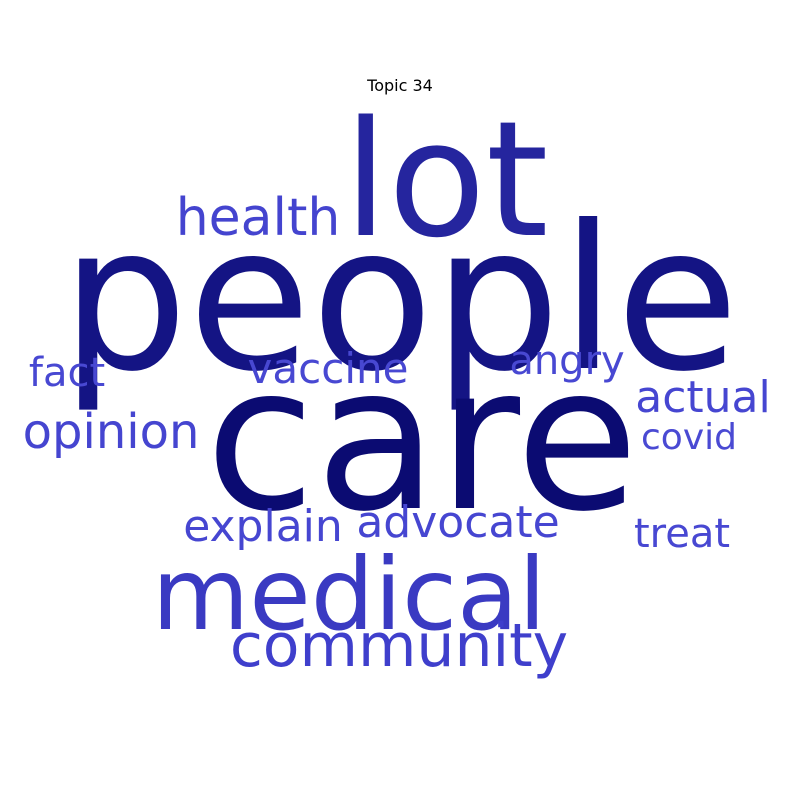  I want to click on word-health: health, so click(258, 218).